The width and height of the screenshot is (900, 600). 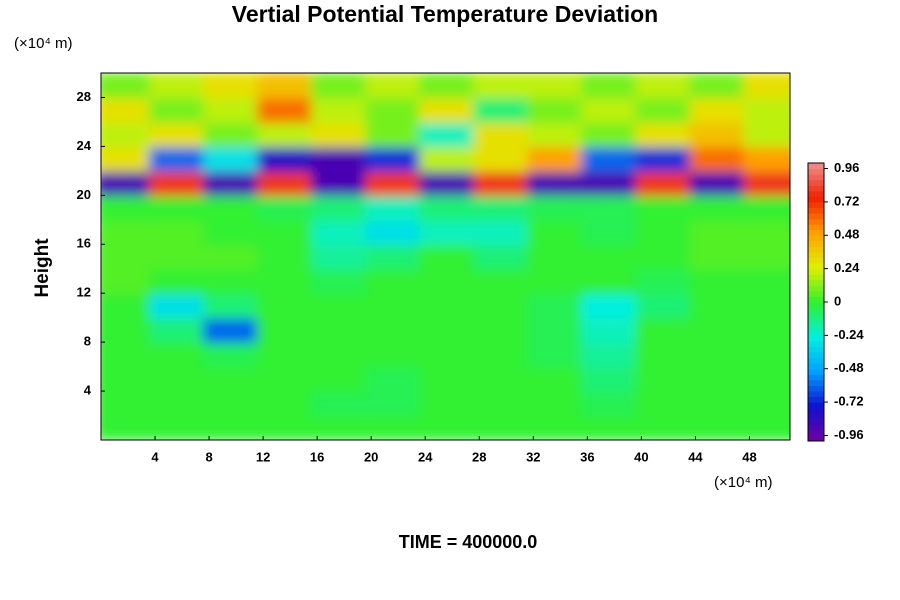 What do you see at coordinates (849, 401) in the screenshot?
I see `colorbar-tick-label: -0.72` at bounding box center [849, 401].